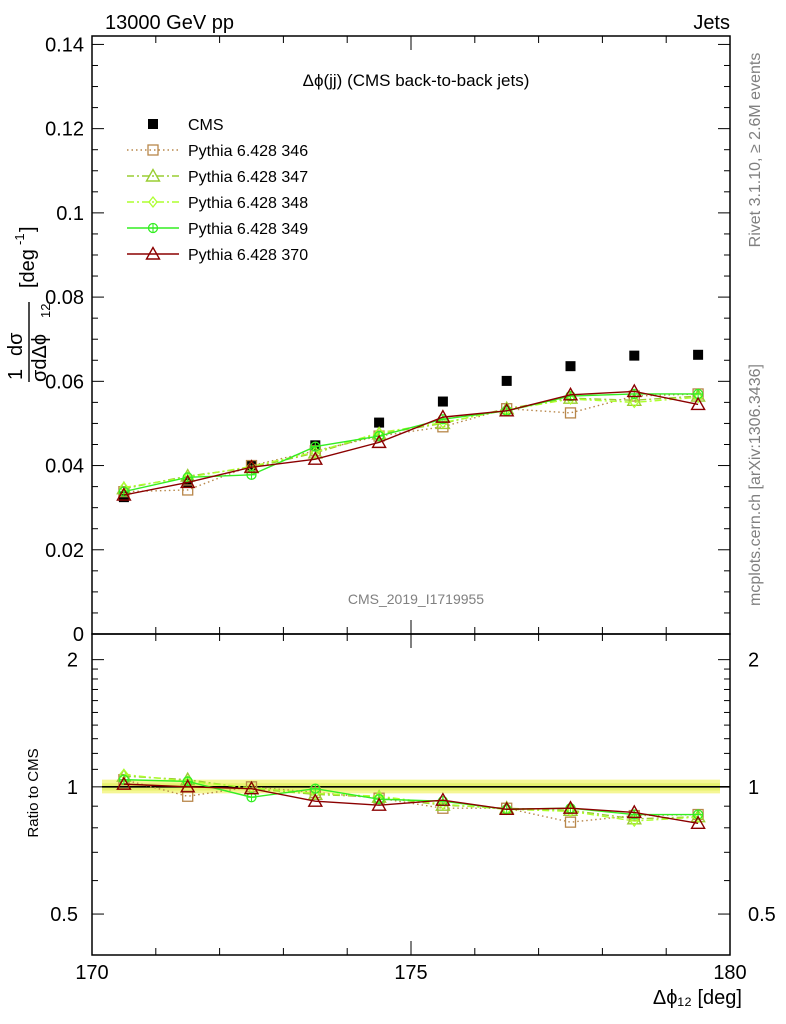 The height and width of the screenshot is (1024, 786). Describe the element at coordinates (755, 150) in the screenshot. I see `rivet-label: Rivet 3.1.10, ≥ 2.6M events` at that location.